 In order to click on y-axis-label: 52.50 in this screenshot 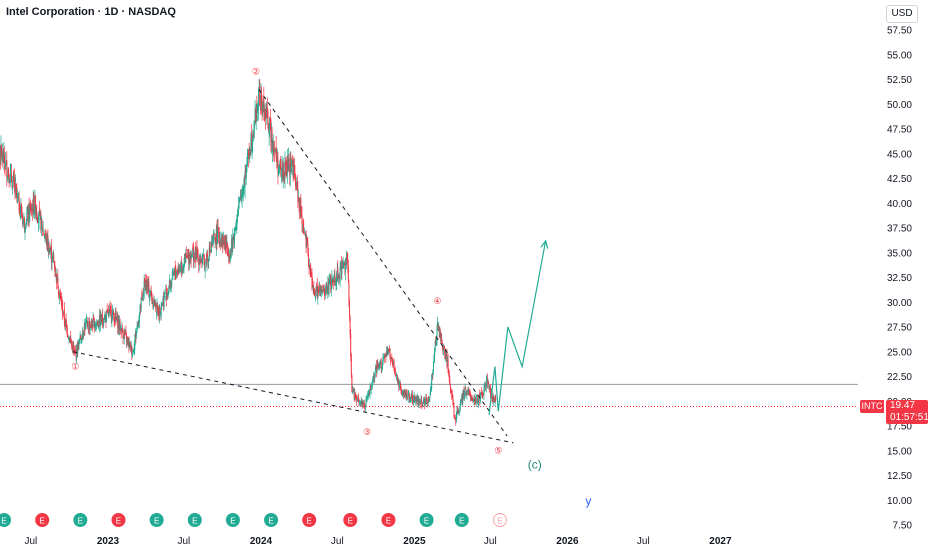, I will do `click(899, 80)`.